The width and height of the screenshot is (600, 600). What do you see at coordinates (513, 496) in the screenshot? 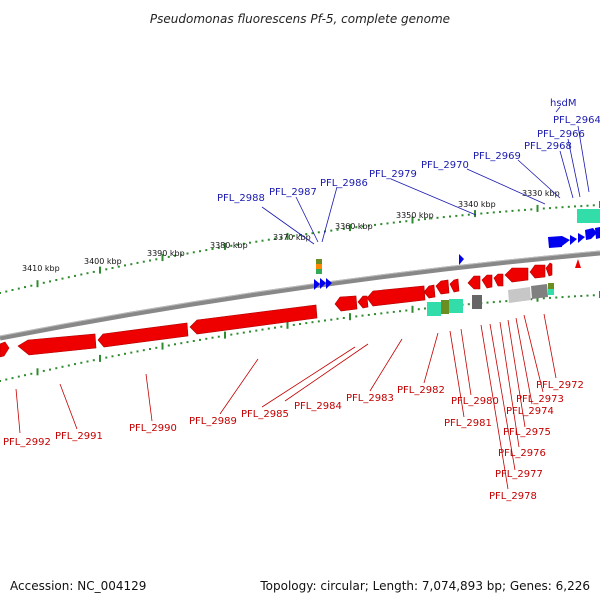
I see `gene-label: PFL_2978` at bounding box center [513, 496].